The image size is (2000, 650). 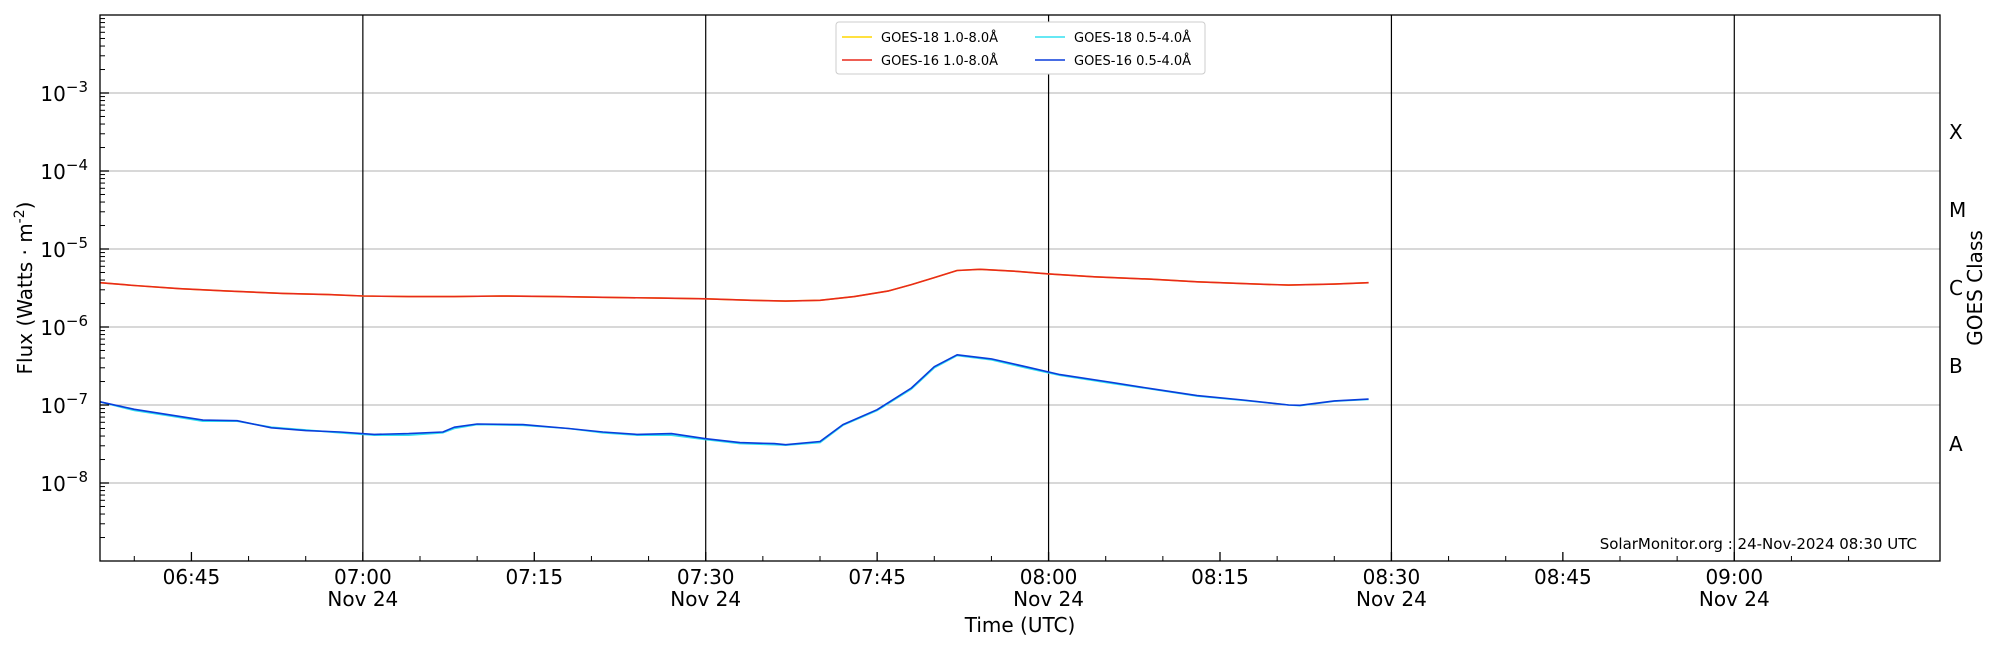 I want to click on y-axis-title: Flux (Watts · m-2), so click(x=24, y=288).